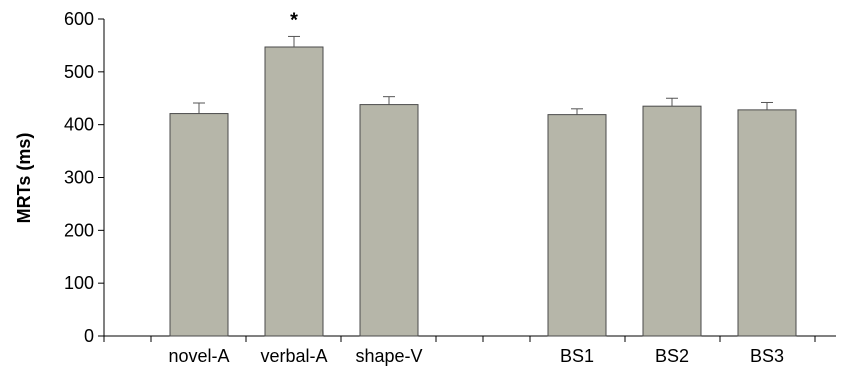 Image resolution: width=851 pixels, height=374 pixels. What do you see at coordinates (79, 283) in the screenshot?
I see `y-tick-label: 100` at bounding box center [79, 283].